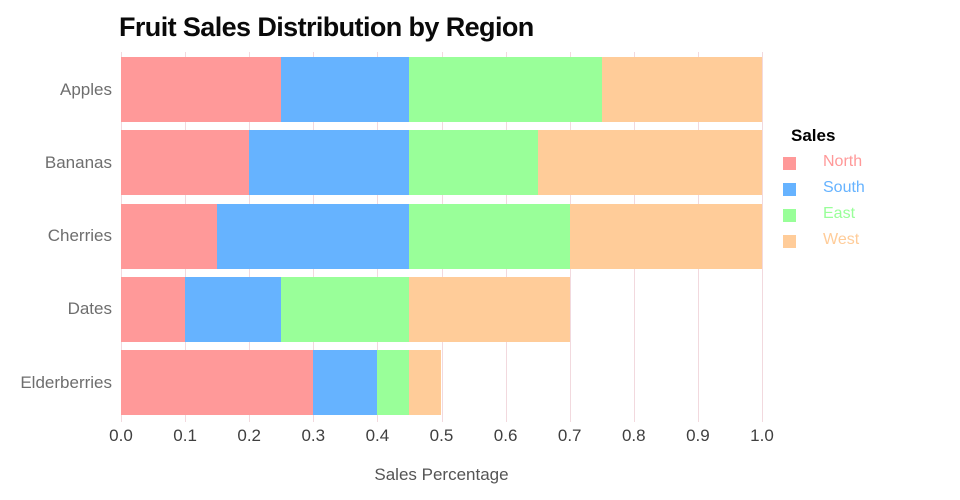  I want to click on x-axis-title: Sales Percentage, so click(441, 474).